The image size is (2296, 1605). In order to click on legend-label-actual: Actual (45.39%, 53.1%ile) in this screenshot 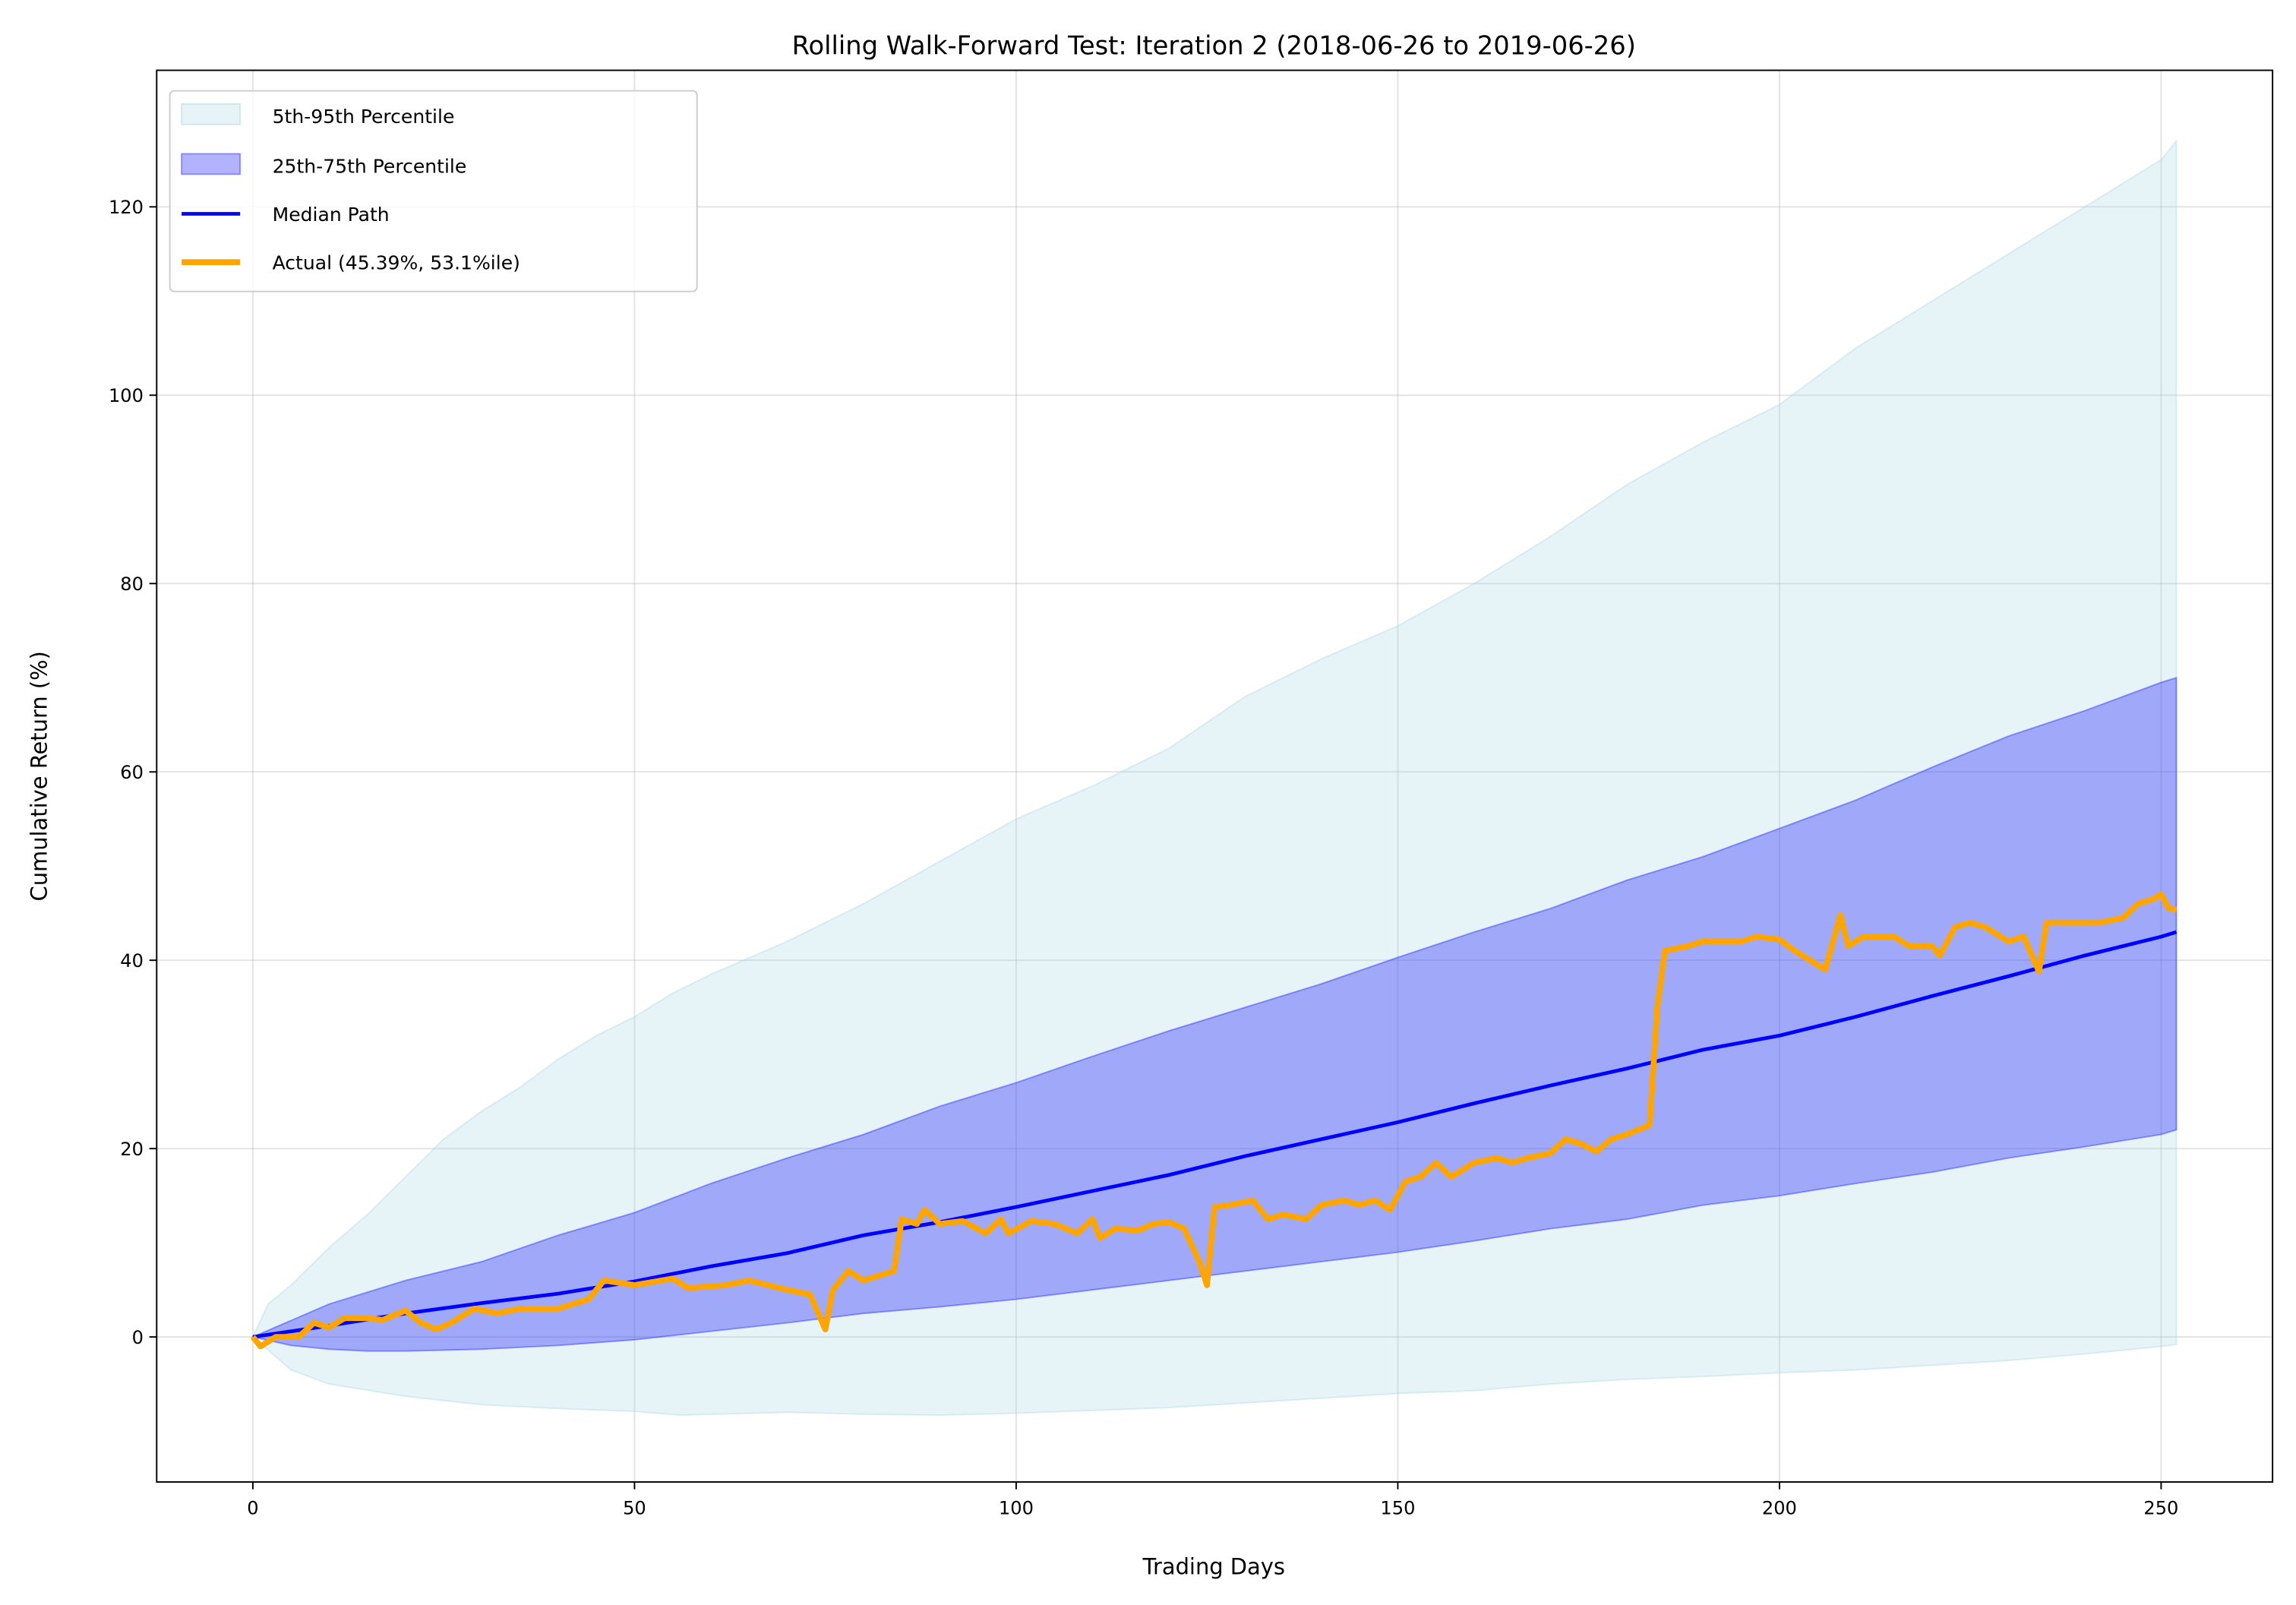, I will do `click(396, 263)`.